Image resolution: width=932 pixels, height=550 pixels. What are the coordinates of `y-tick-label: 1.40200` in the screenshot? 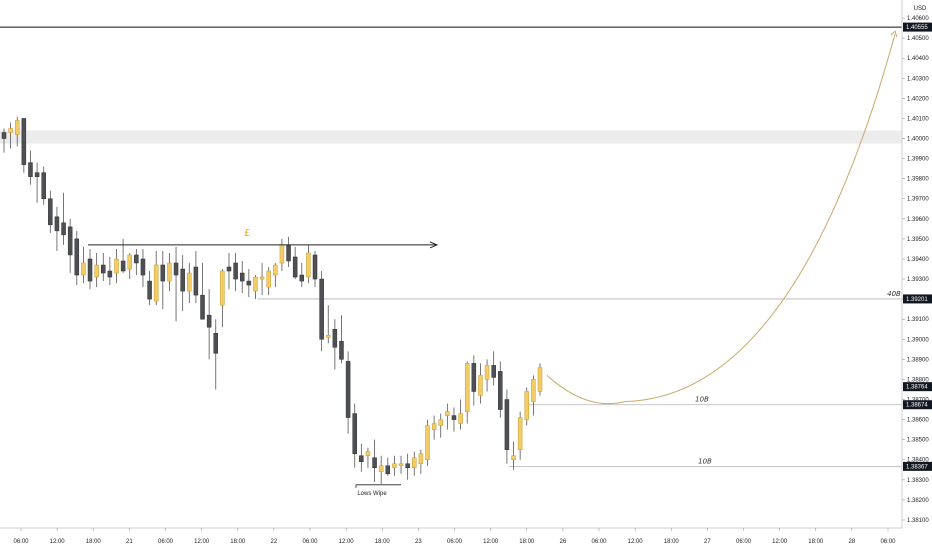 It's located at (918, 99).